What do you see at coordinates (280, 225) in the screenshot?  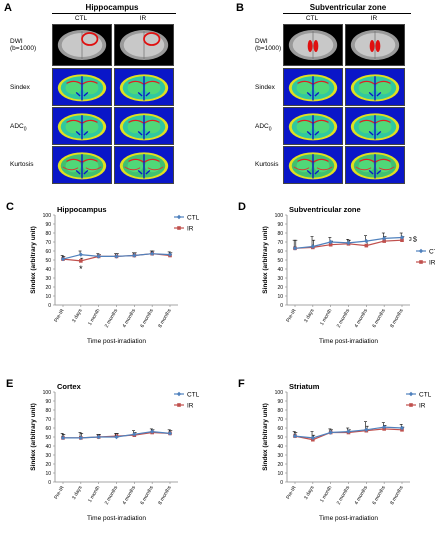 I see `chart-d-y-tick-label: 90` at bounding box center [280, 225].